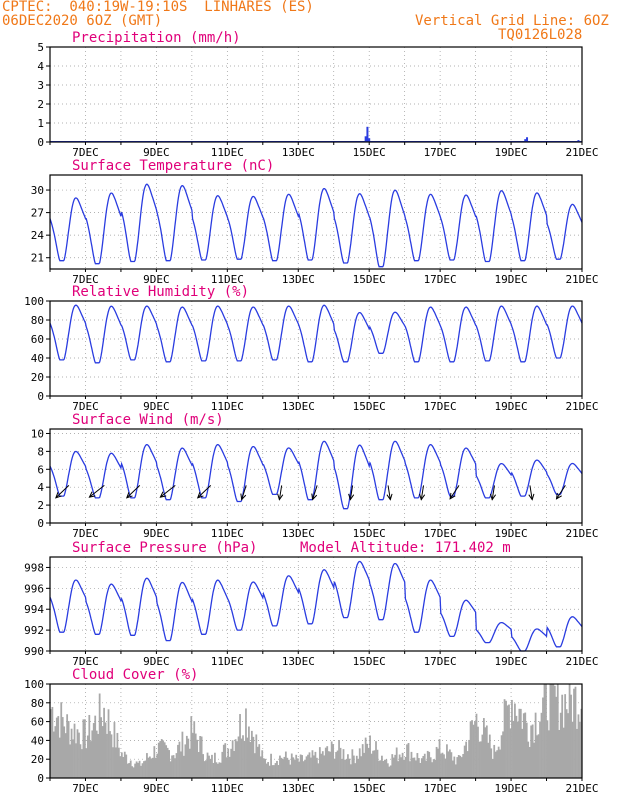 This screenshot has width=618, height=800. Describe the element at coordinates (40, 451) in the screenshot. I see `y-tick-label: 8` at that location.